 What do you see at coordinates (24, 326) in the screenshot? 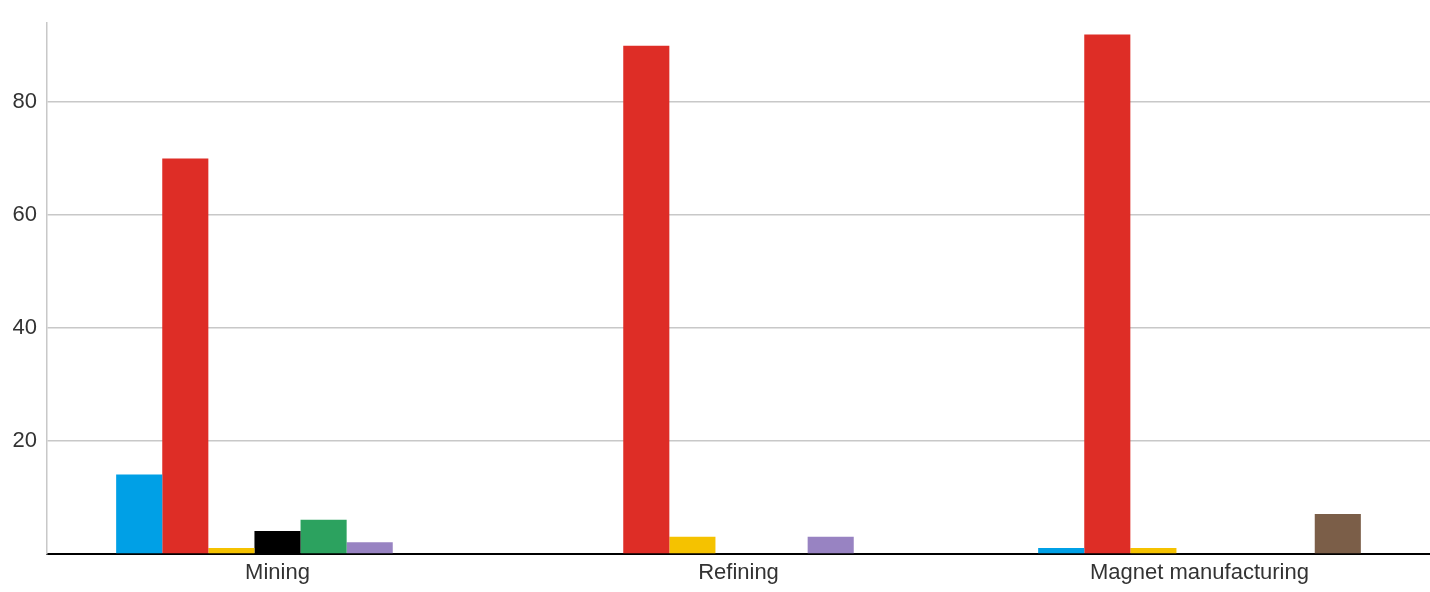
I see `y-tick-label: 40` at bounding box center [24, 326].